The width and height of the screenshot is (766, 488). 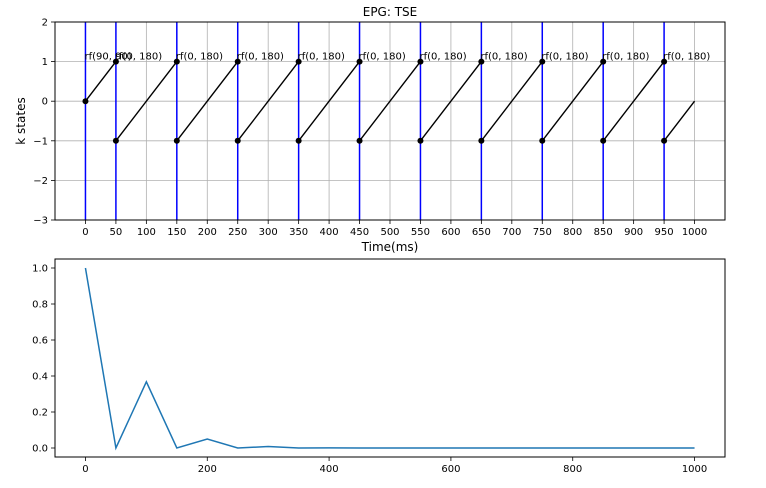 I want to click on top-x-tick-label: 50, so click(x=116, y=232).